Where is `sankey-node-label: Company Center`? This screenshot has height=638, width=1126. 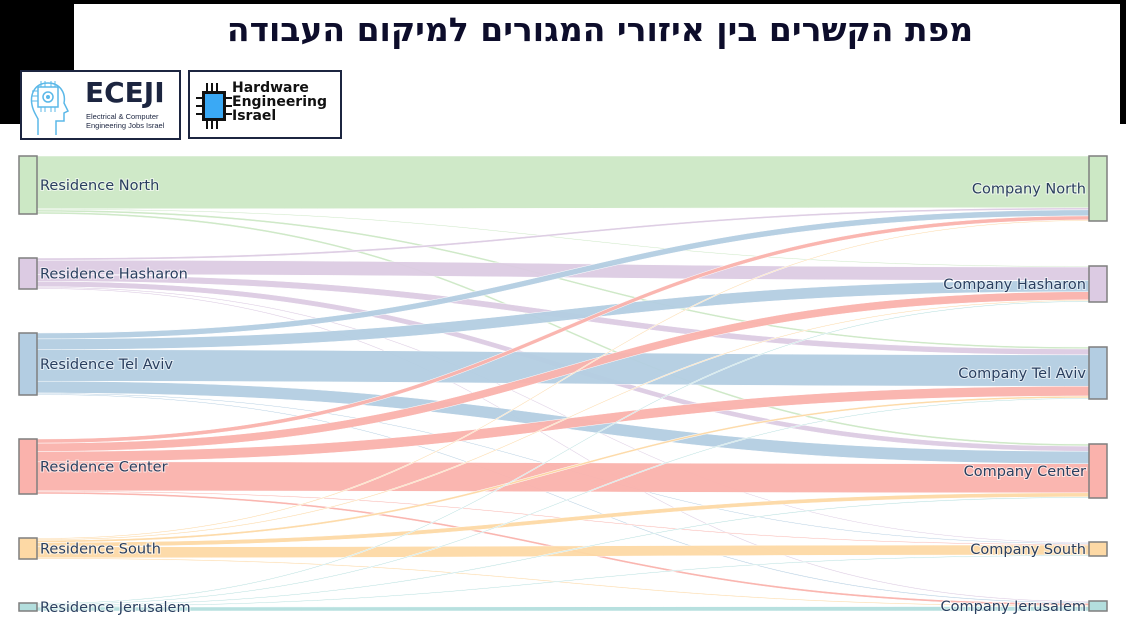 sankey-node-label: Company Center is located at coordinates (1025, 472).